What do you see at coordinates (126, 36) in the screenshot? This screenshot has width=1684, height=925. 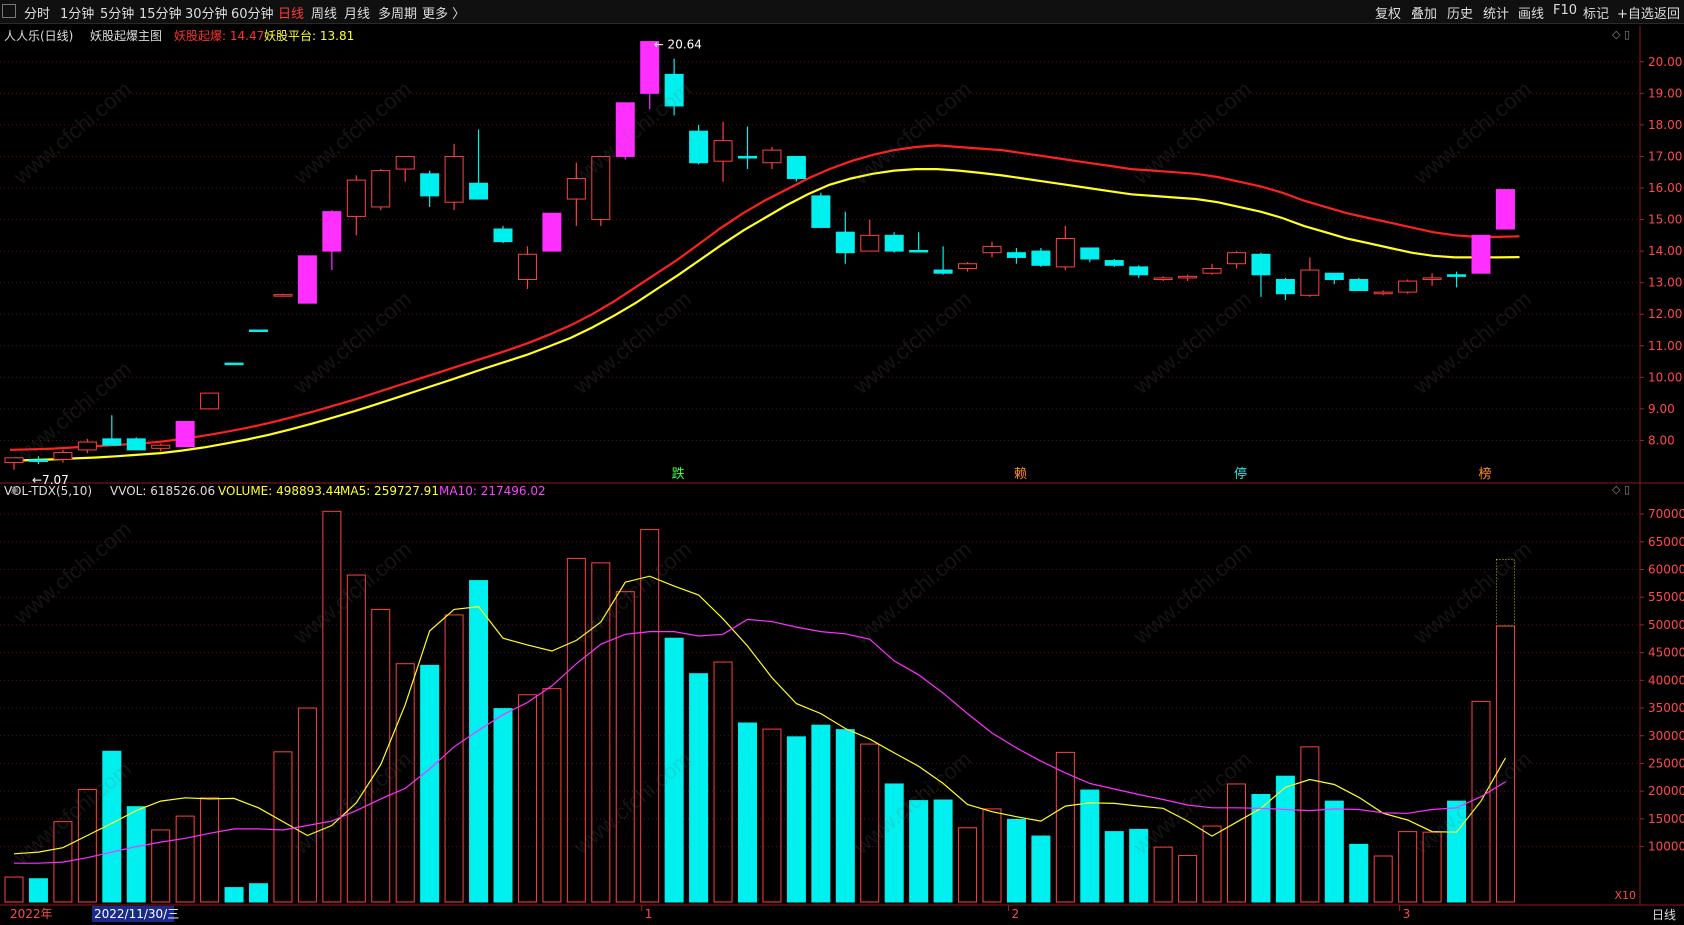 I see `main-indicator-name: 妖股起爆主图` at bounding box center [126, 36].